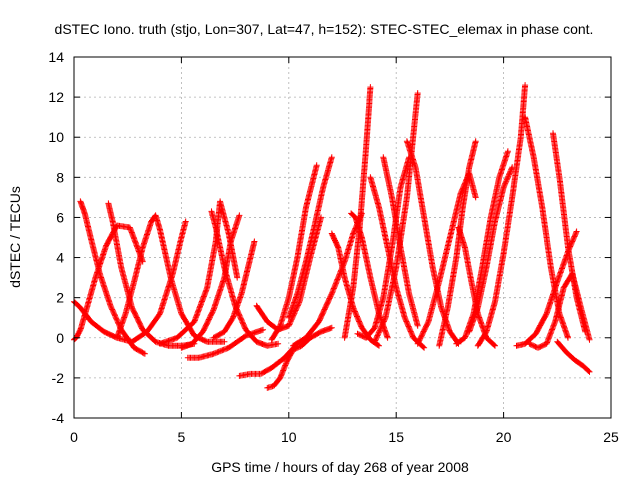 The height and width of the screenshot is (480, 640). What do you see at coordinates (60, 298) in the screenshot?
I see `y-tick-label: 2` at bounding box center [60, 298].